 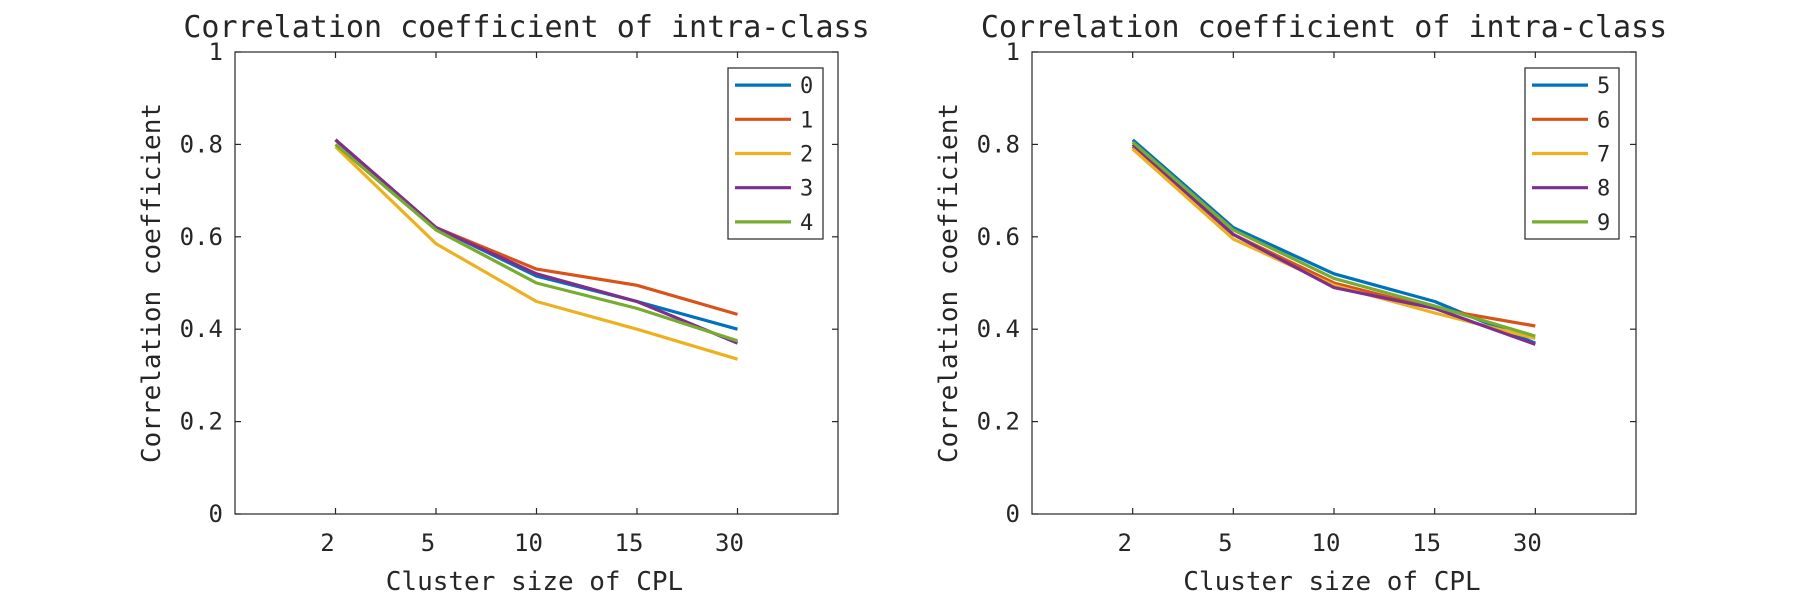 I want to click on legend-label: 7, so click(x=1603, y=155).